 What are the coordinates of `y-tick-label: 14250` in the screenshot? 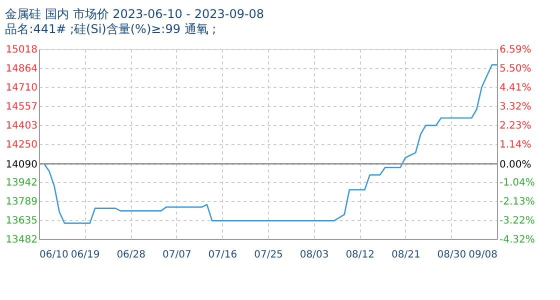 It's located at (22, 145).